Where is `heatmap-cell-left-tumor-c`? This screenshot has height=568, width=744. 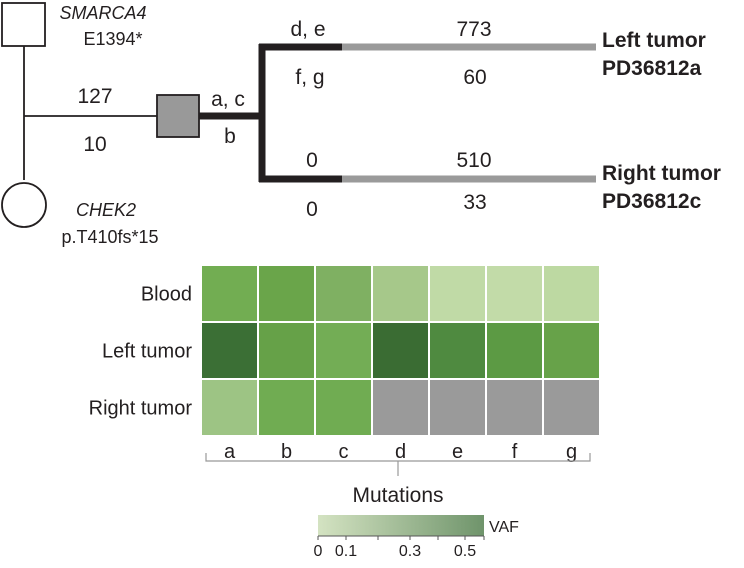
heatmap-cell-left-tumor-c is located at coordinates (343, 350).